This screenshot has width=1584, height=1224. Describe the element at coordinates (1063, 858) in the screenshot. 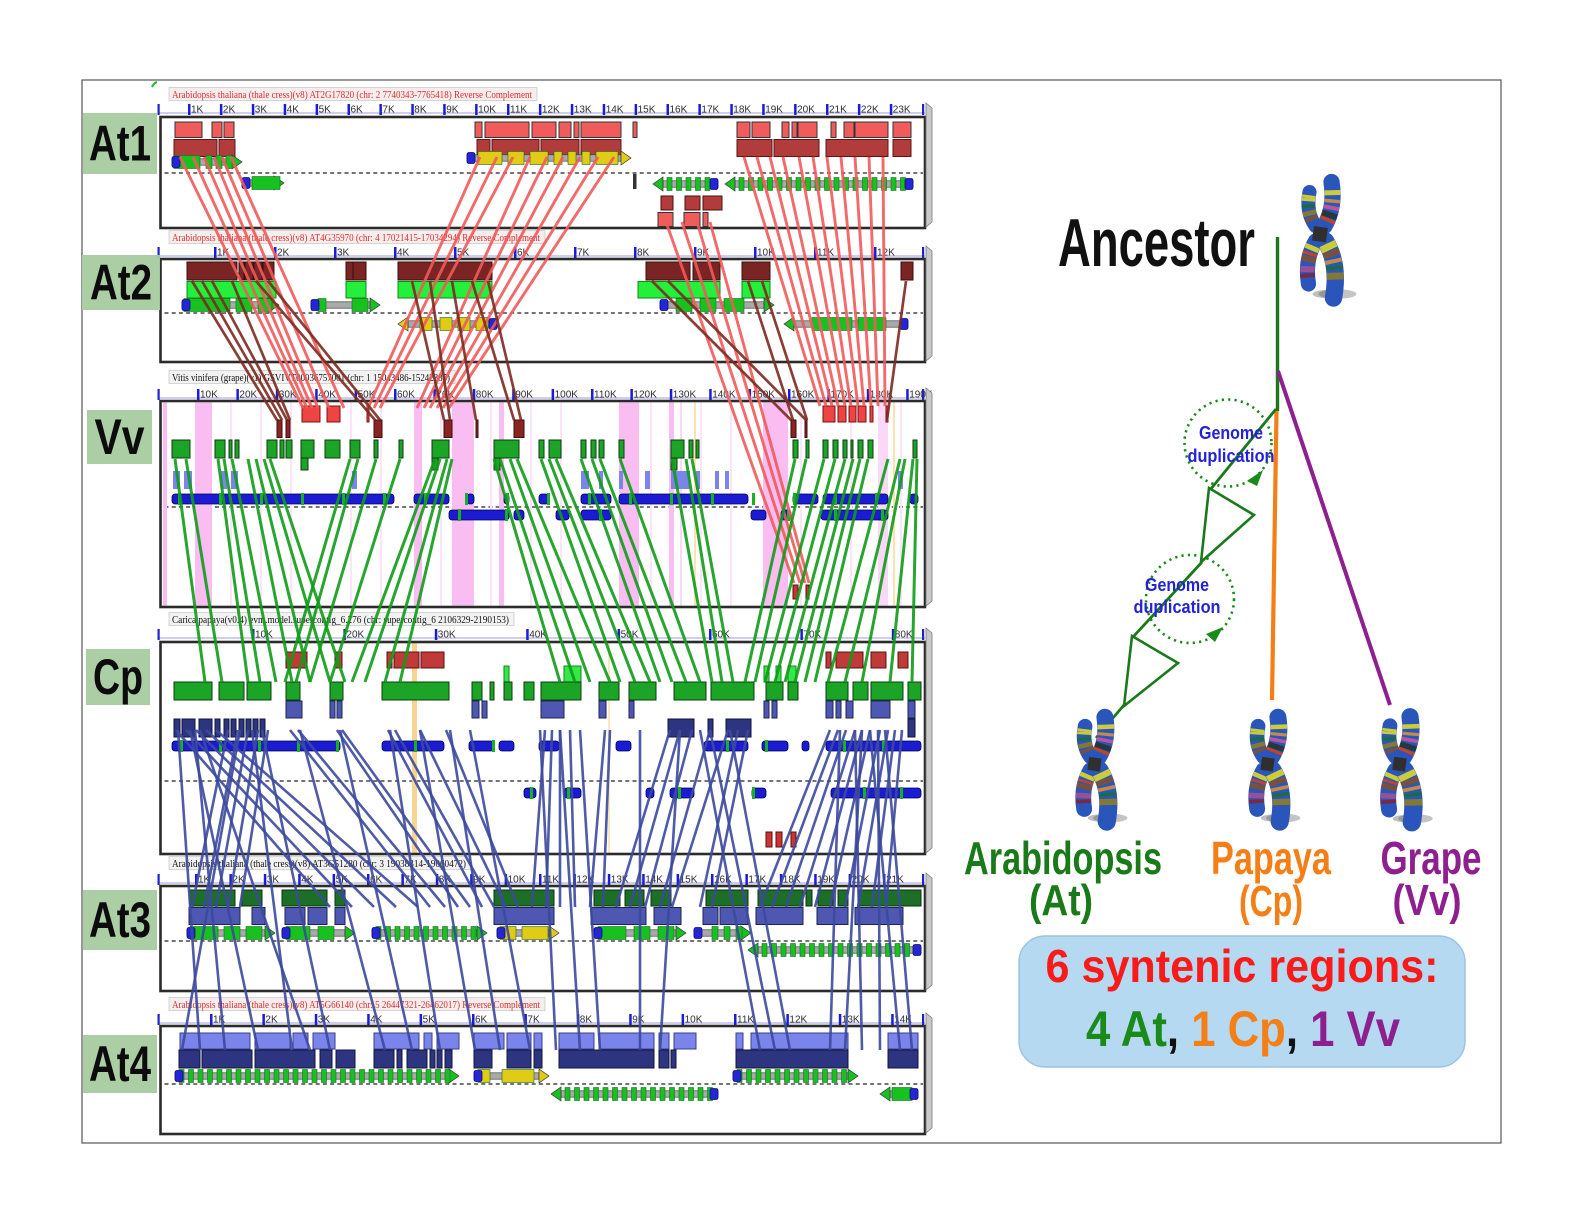

I see `svg-text: Arabidopsis` at that location.